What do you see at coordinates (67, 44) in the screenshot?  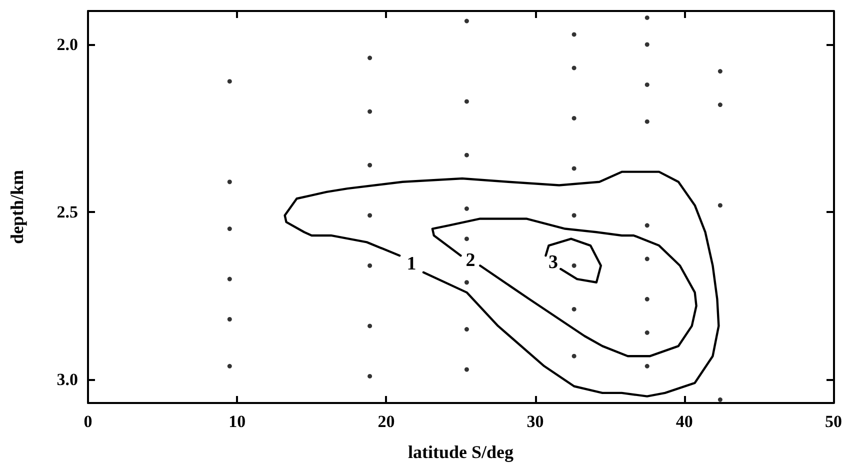 I see `y-tick-label: 2.0` at bounding box center [67, 44].